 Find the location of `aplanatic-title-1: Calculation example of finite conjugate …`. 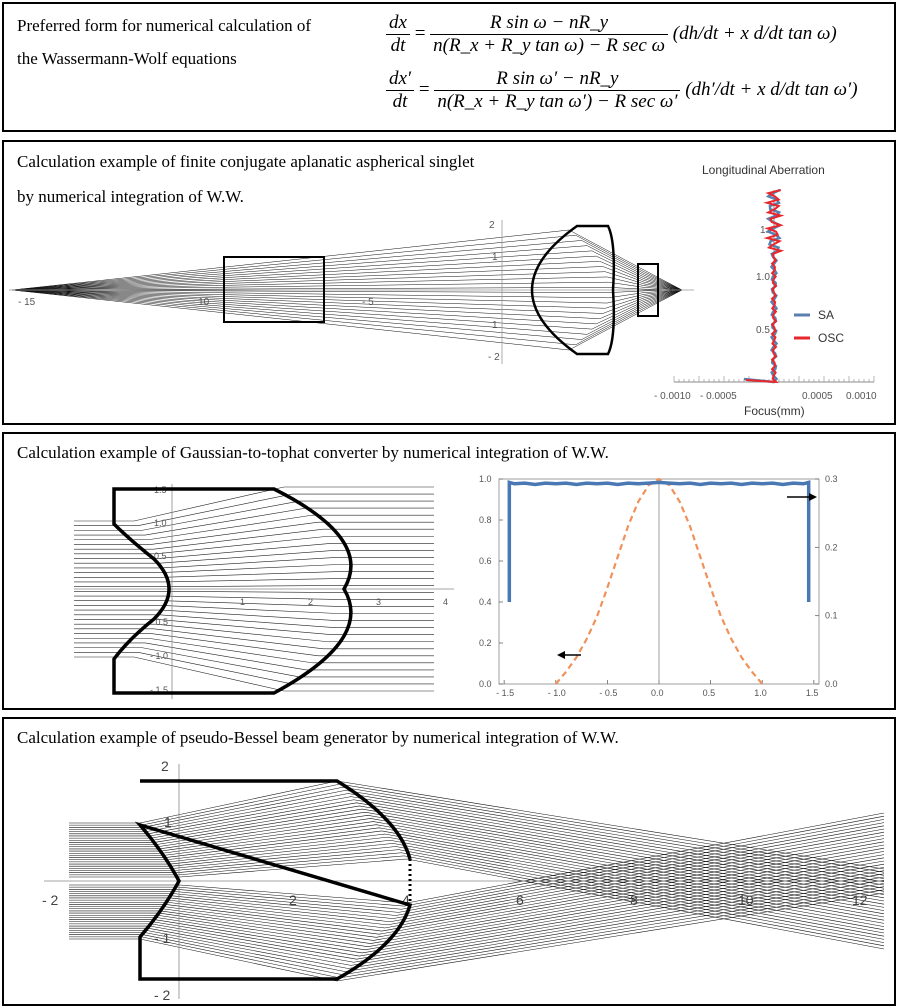

aplanatic-title-1: Calculation example of finite conjugate … is located at coordinates (246, 161).